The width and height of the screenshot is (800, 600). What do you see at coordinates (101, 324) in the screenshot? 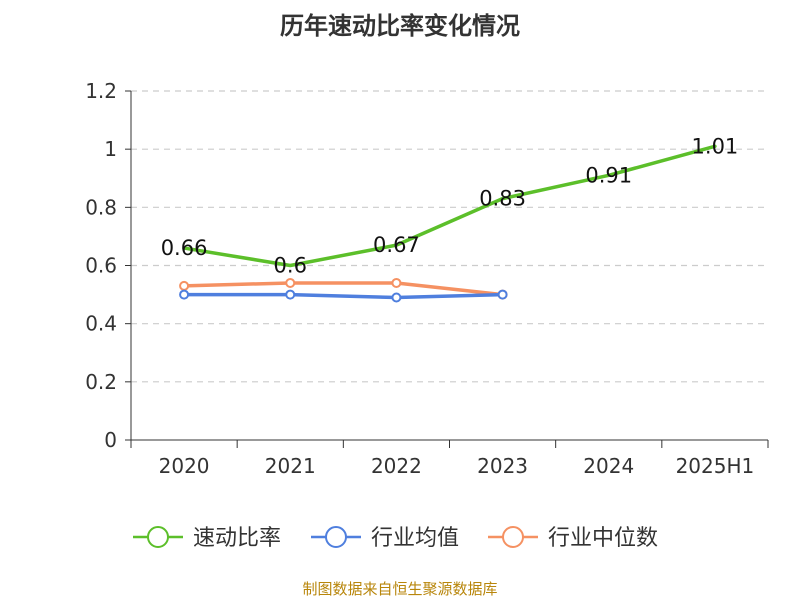
I see `y-tick-label: 0.4` at bounding box center [101, 324].